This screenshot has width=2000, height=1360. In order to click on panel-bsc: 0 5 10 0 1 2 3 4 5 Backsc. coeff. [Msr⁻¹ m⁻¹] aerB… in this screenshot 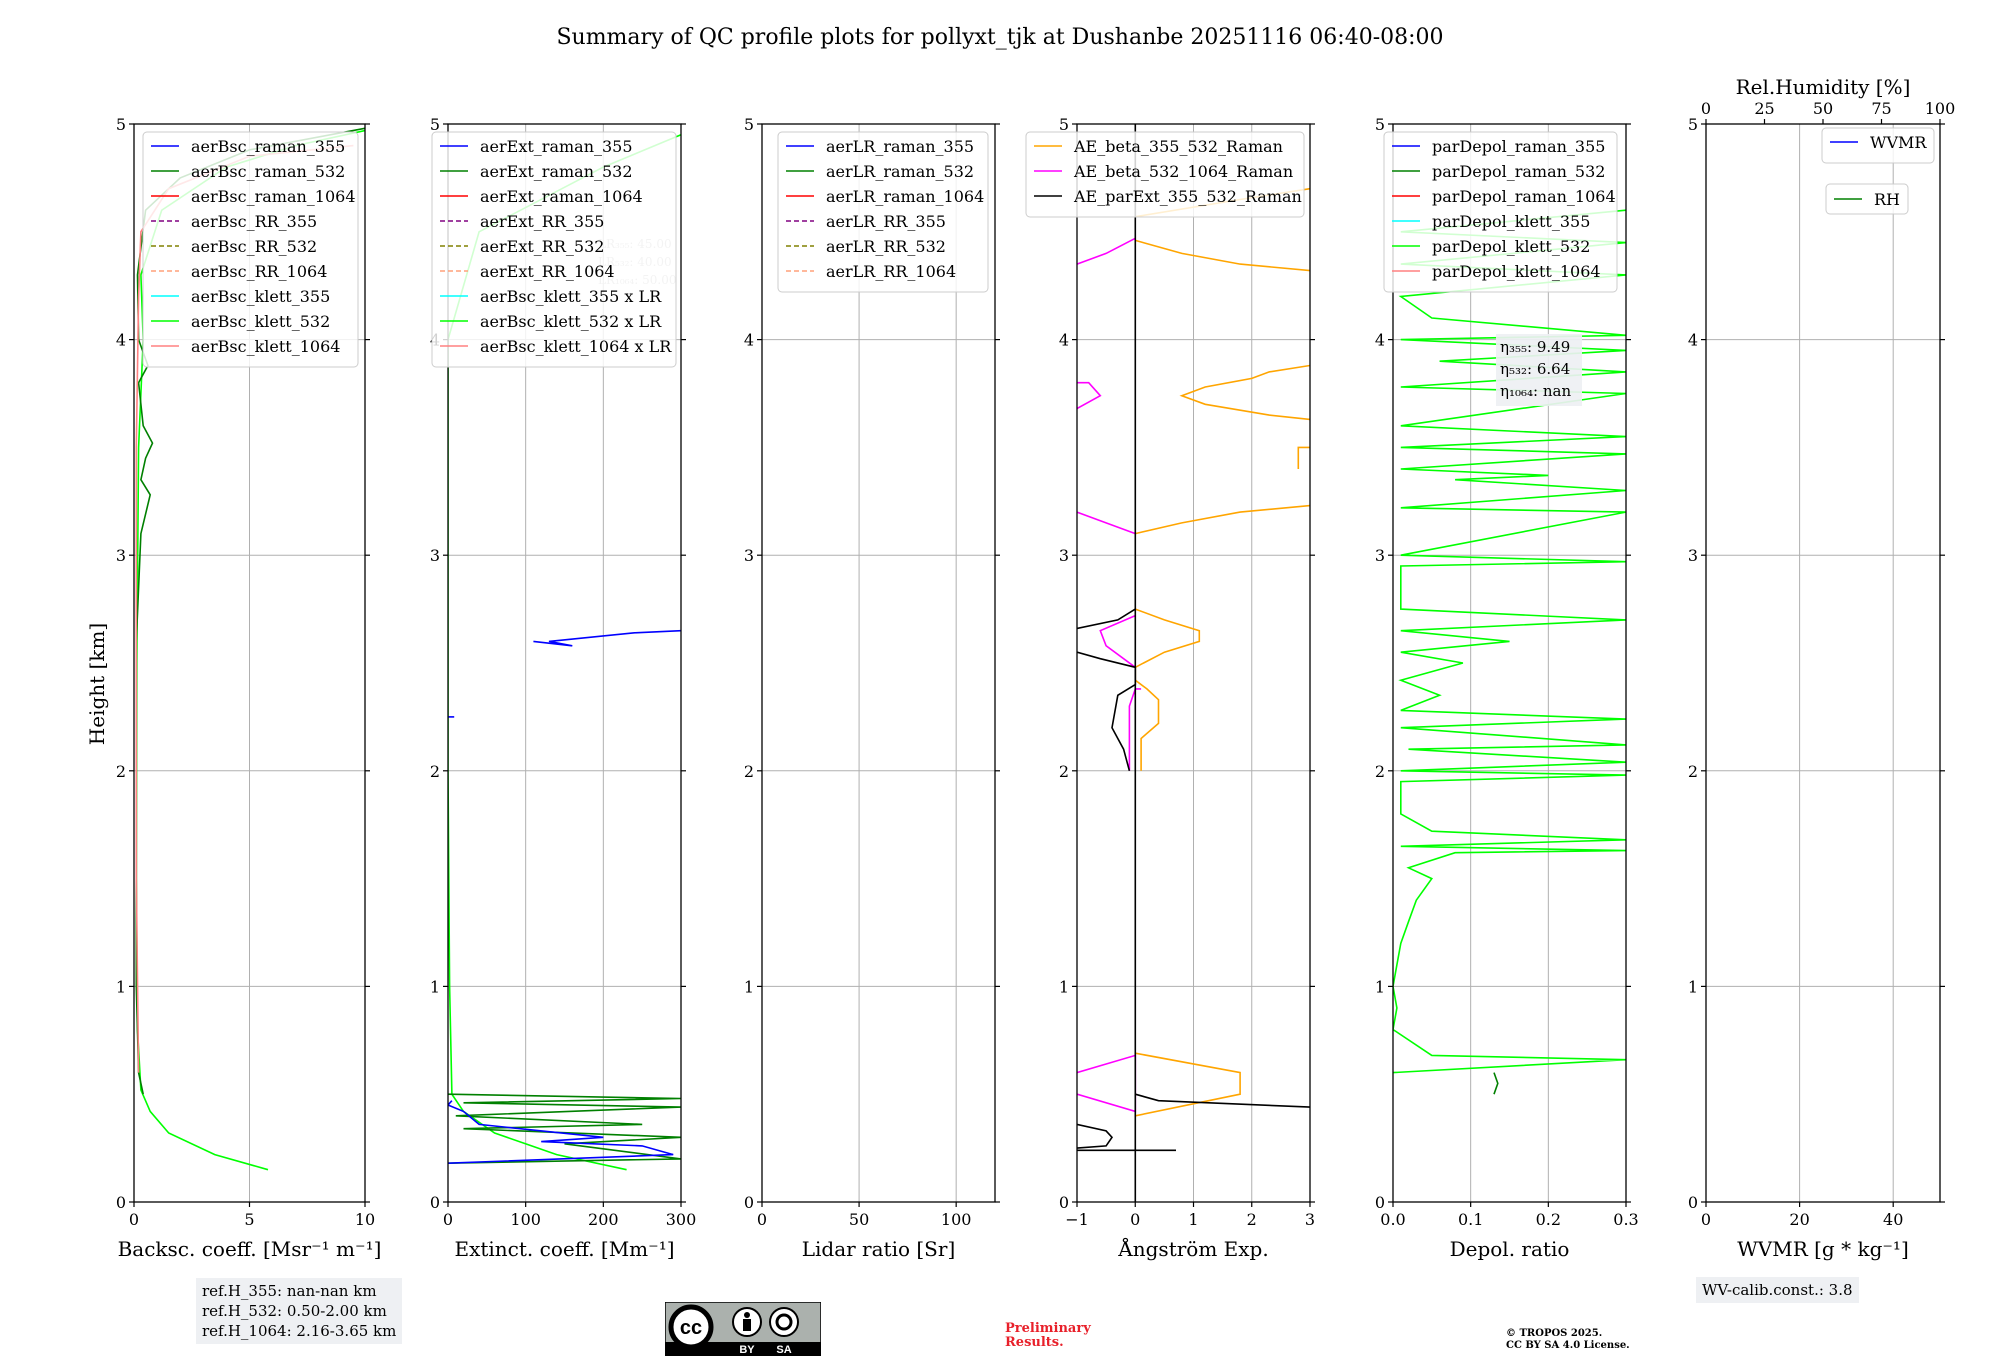, I will do `click(249, 688)`.